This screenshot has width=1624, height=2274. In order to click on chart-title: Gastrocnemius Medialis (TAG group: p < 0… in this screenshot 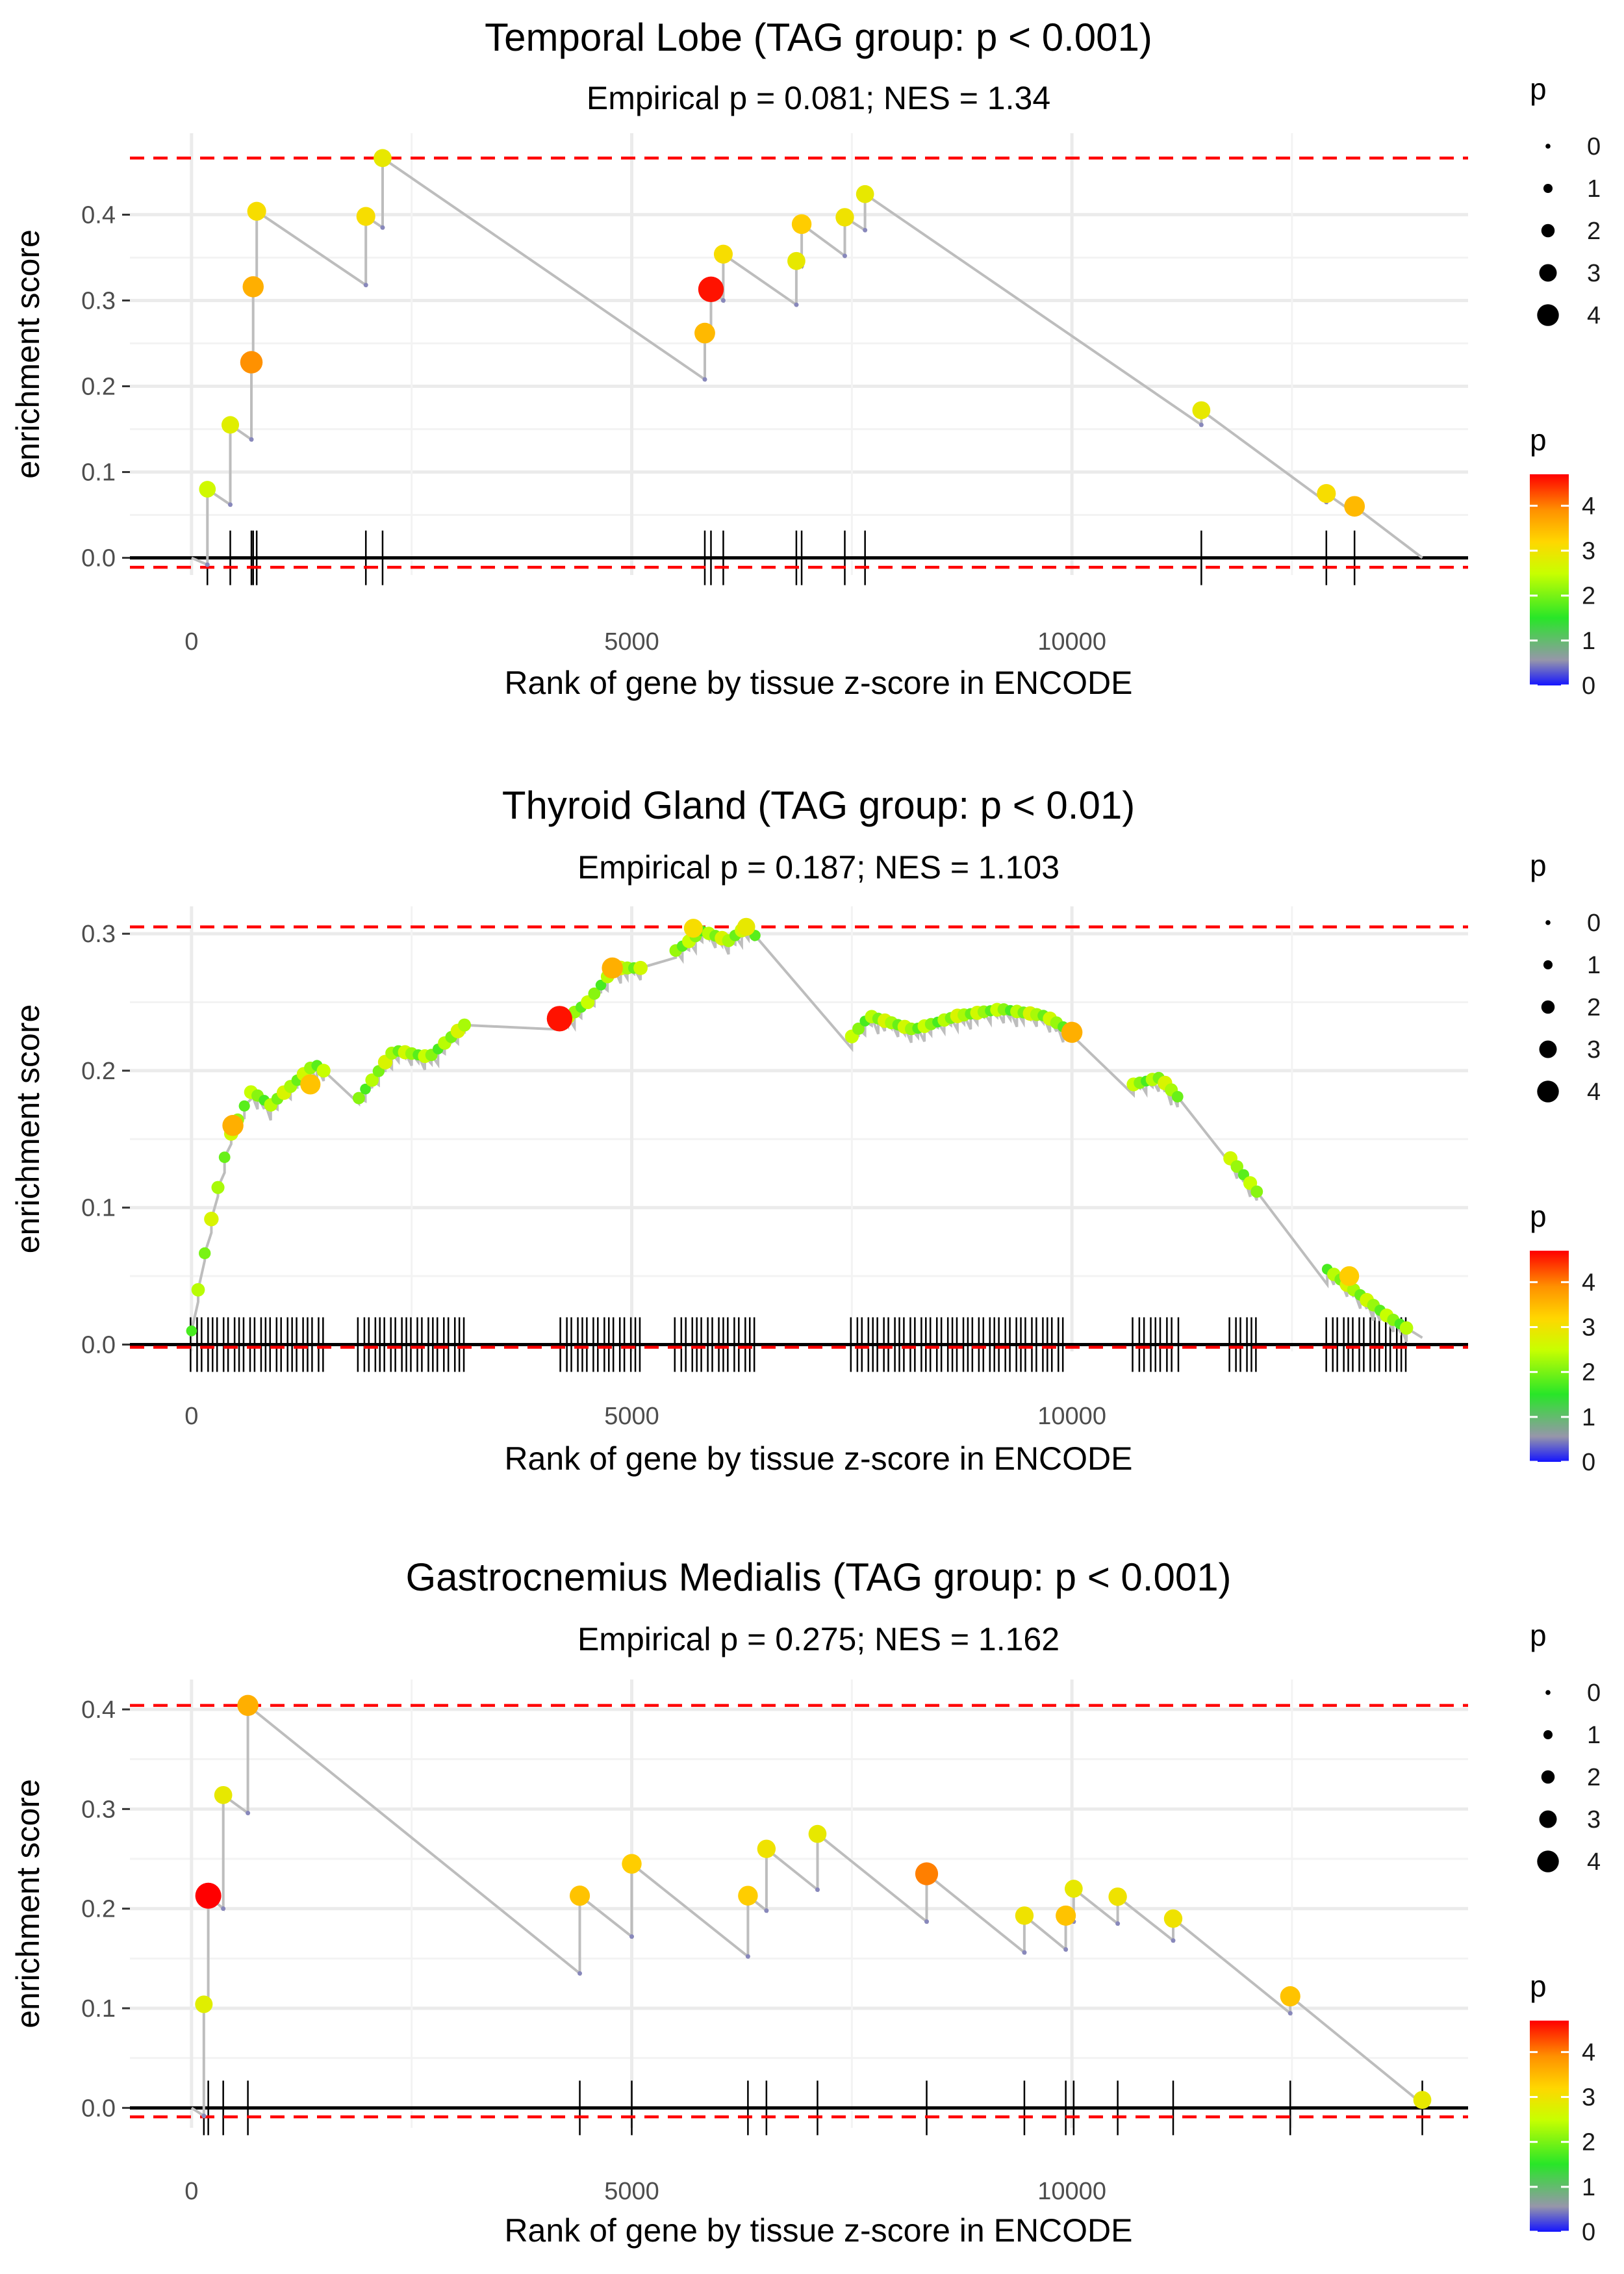, I will do `click(818, 1577)`.